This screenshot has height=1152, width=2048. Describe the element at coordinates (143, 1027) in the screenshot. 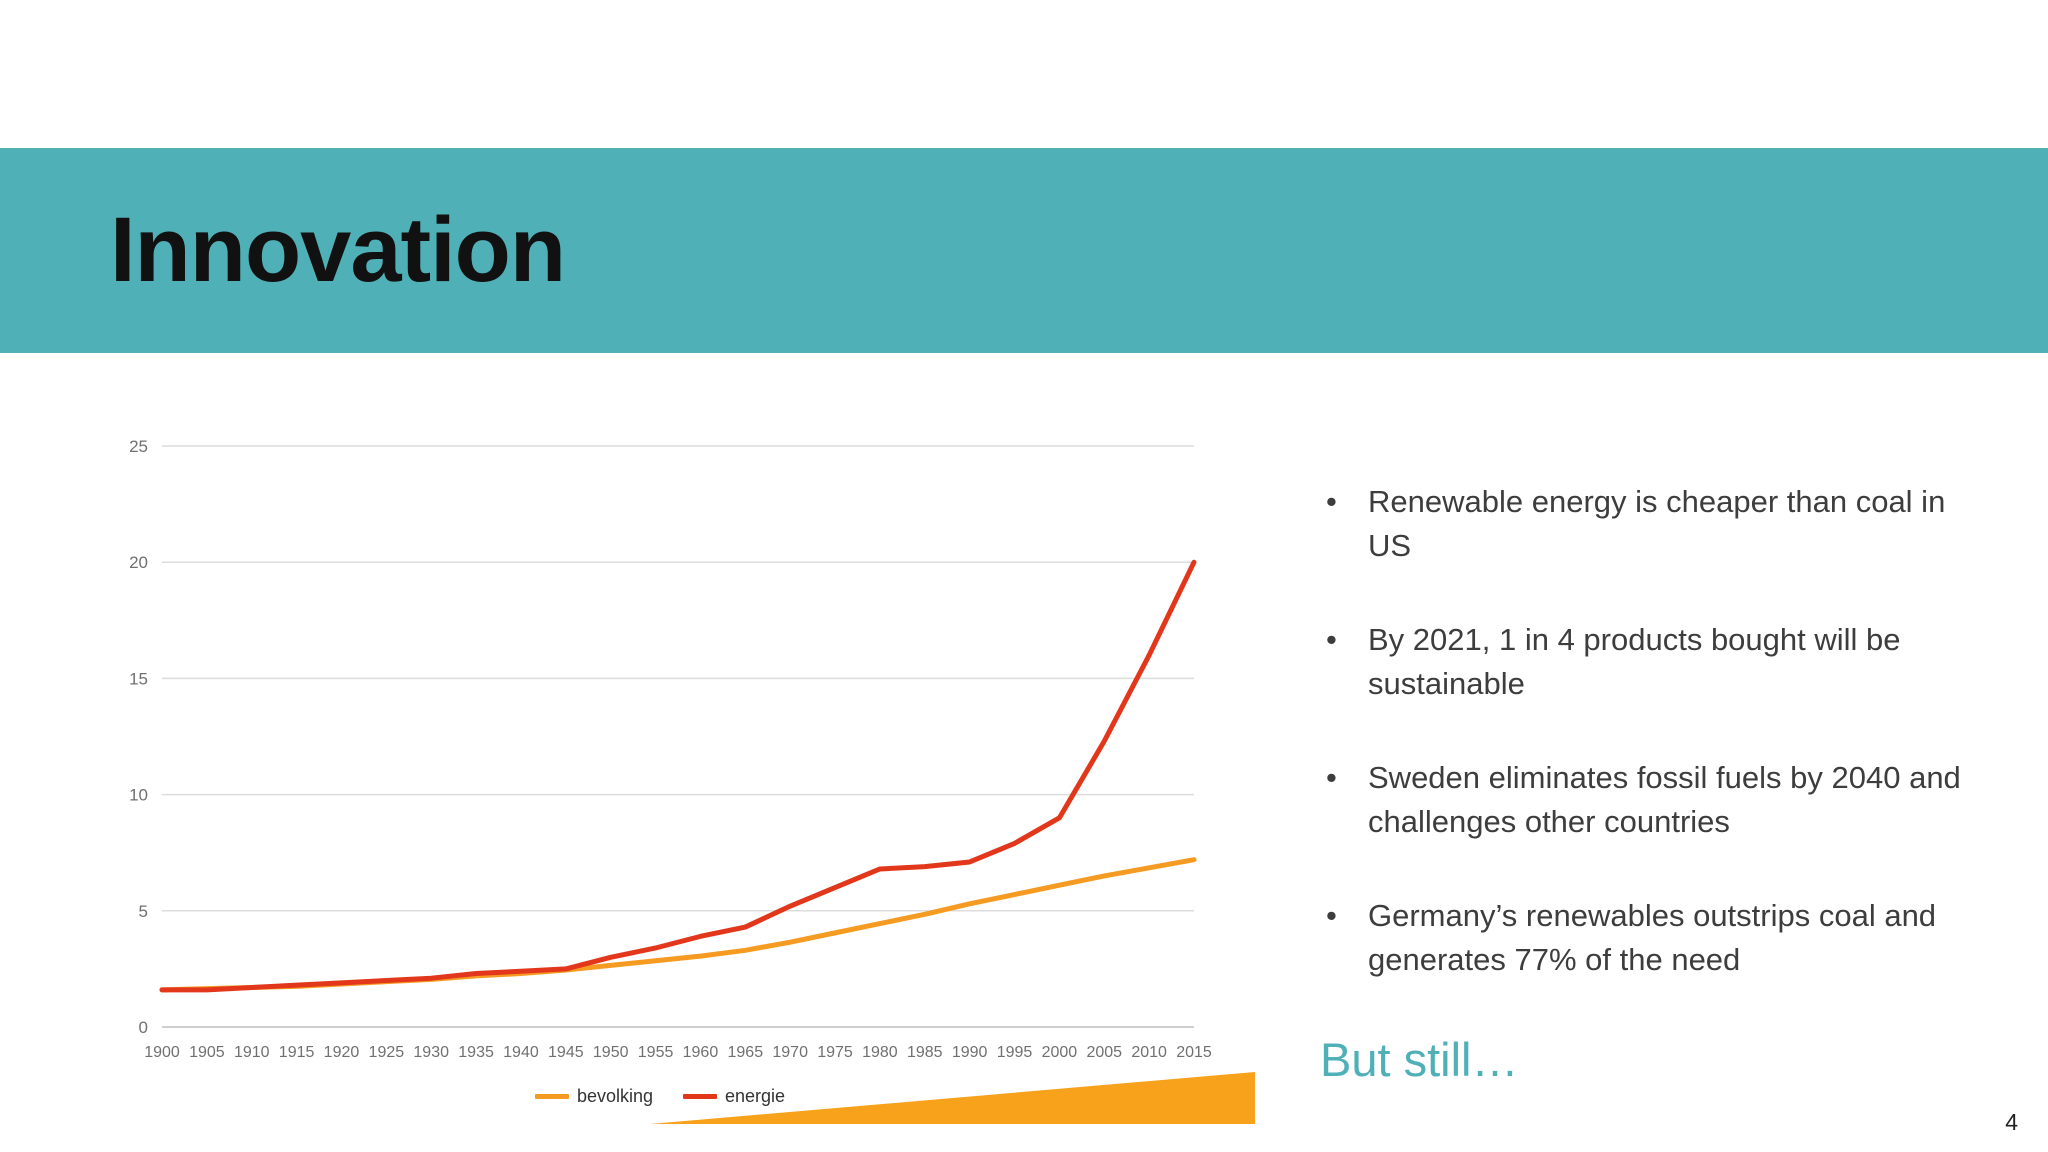

I see `svg-text: 0` at that location.